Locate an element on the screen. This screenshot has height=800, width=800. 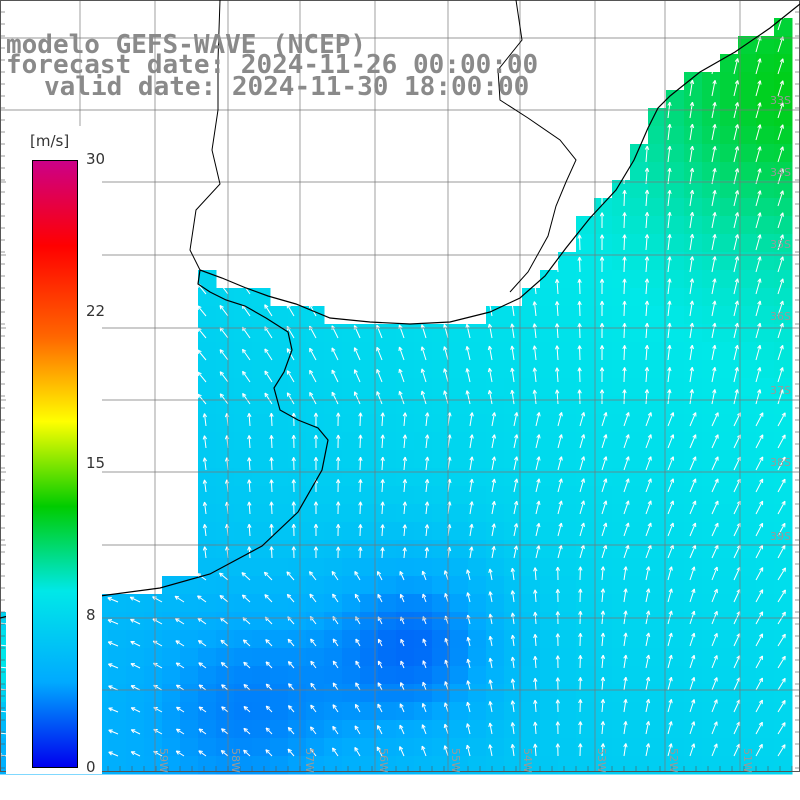
colorbar-tick-8: 8 is located at coordinates (91, 615).